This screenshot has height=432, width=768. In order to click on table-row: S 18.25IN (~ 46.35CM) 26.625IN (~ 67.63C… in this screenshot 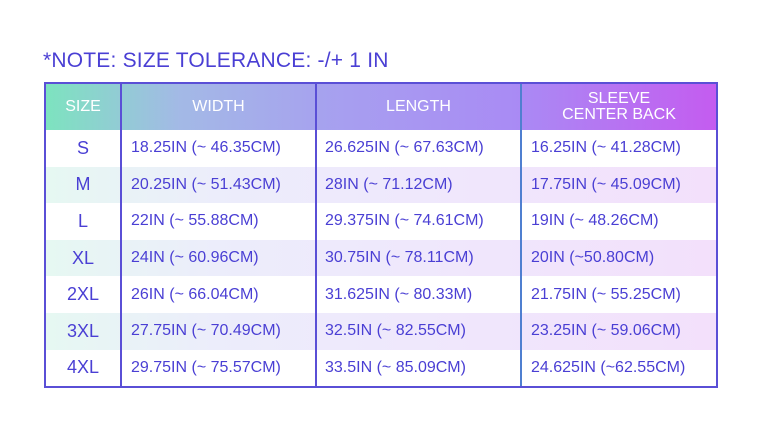, I will do `click(381, 148)`.